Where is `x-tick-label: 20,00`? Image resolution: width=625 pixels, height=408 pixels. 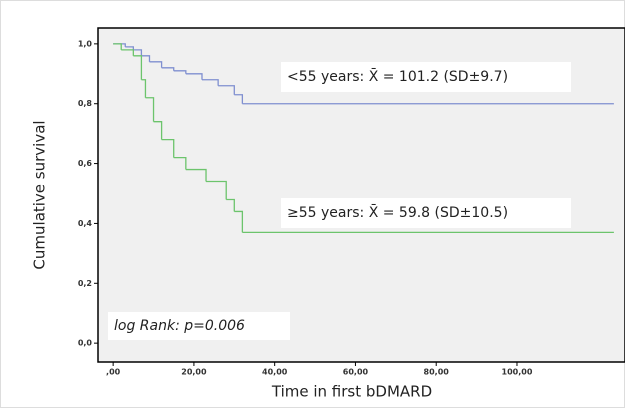 x-tick-label: 20,00 is located at coordinates (194, 372).